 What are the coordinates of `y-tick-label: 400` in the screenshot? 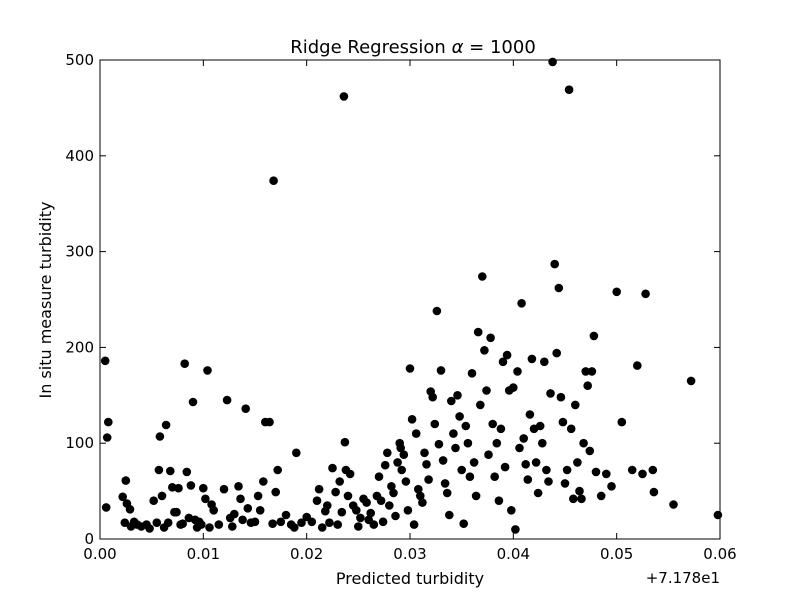 It's located at (79, 156).